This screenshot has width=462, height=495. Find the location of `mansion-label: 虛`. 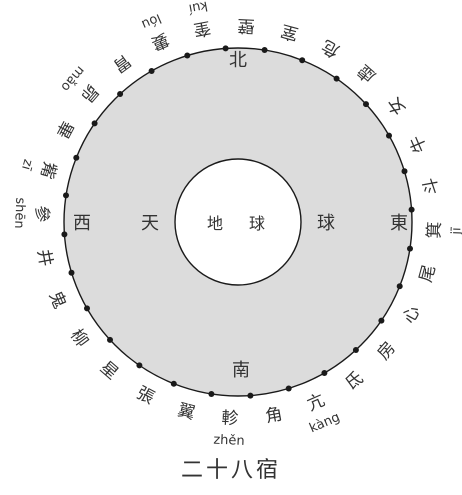

mansion-label: 虛 is located at coordinates (367, 73).